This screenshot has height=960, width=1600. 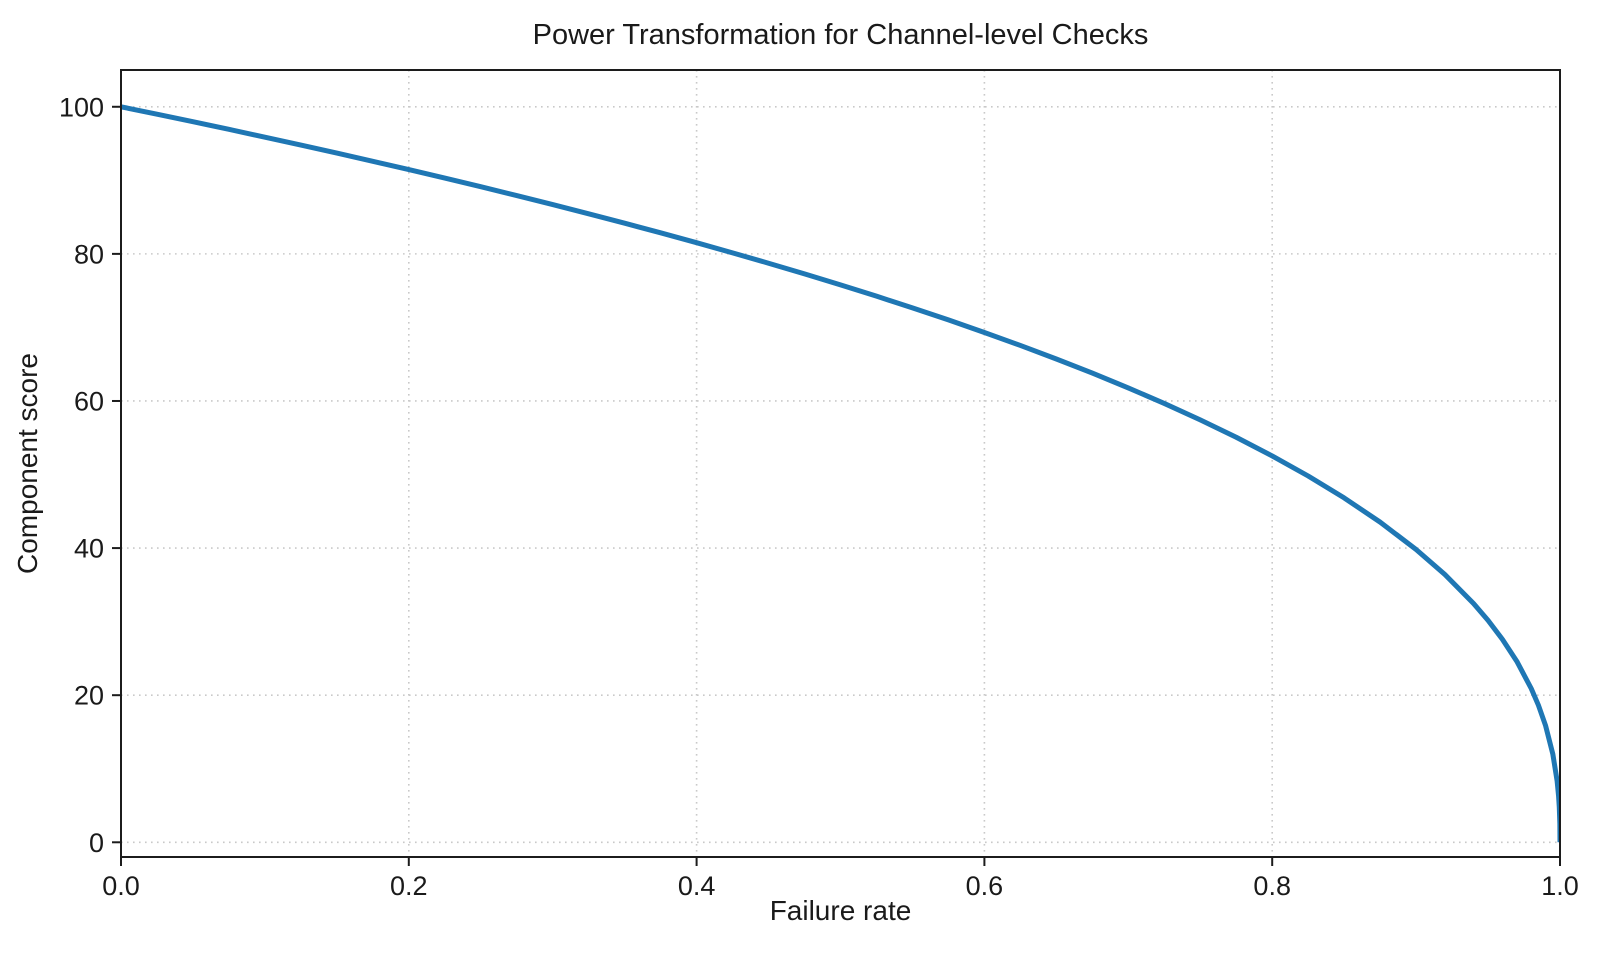 What do you see at coordinates (89, 401) in the screenshot?
I see `y-tick-label: 60` at bounding box center [89, 401].